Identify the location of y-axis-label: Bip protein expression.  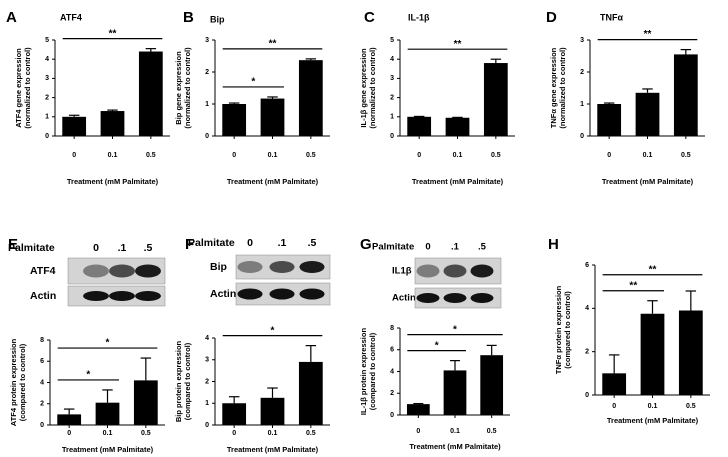
(178, 381).